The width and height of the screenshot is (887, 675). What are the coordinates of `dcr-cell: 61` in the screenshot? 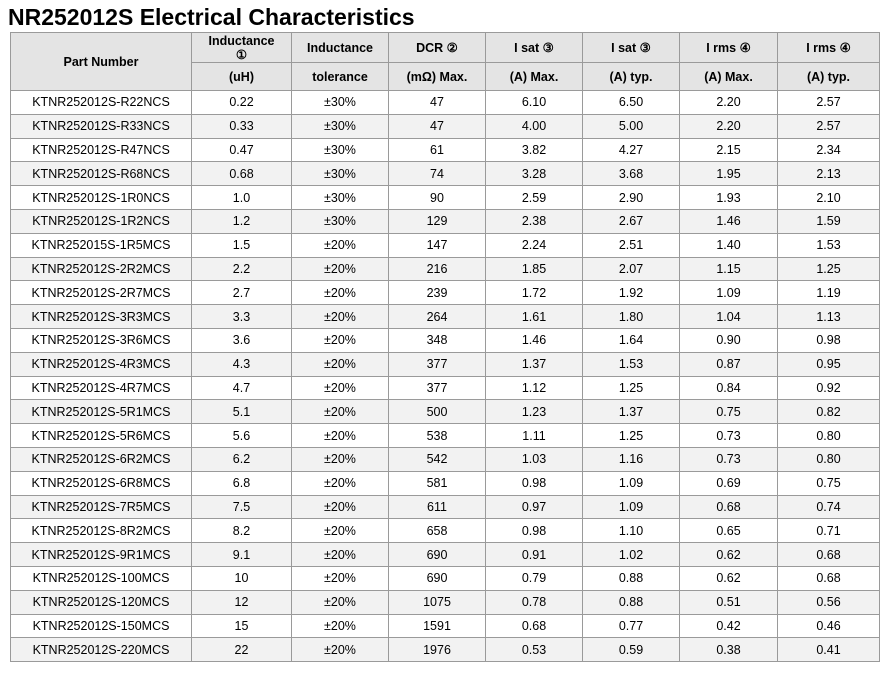 It's located at (437, 150).